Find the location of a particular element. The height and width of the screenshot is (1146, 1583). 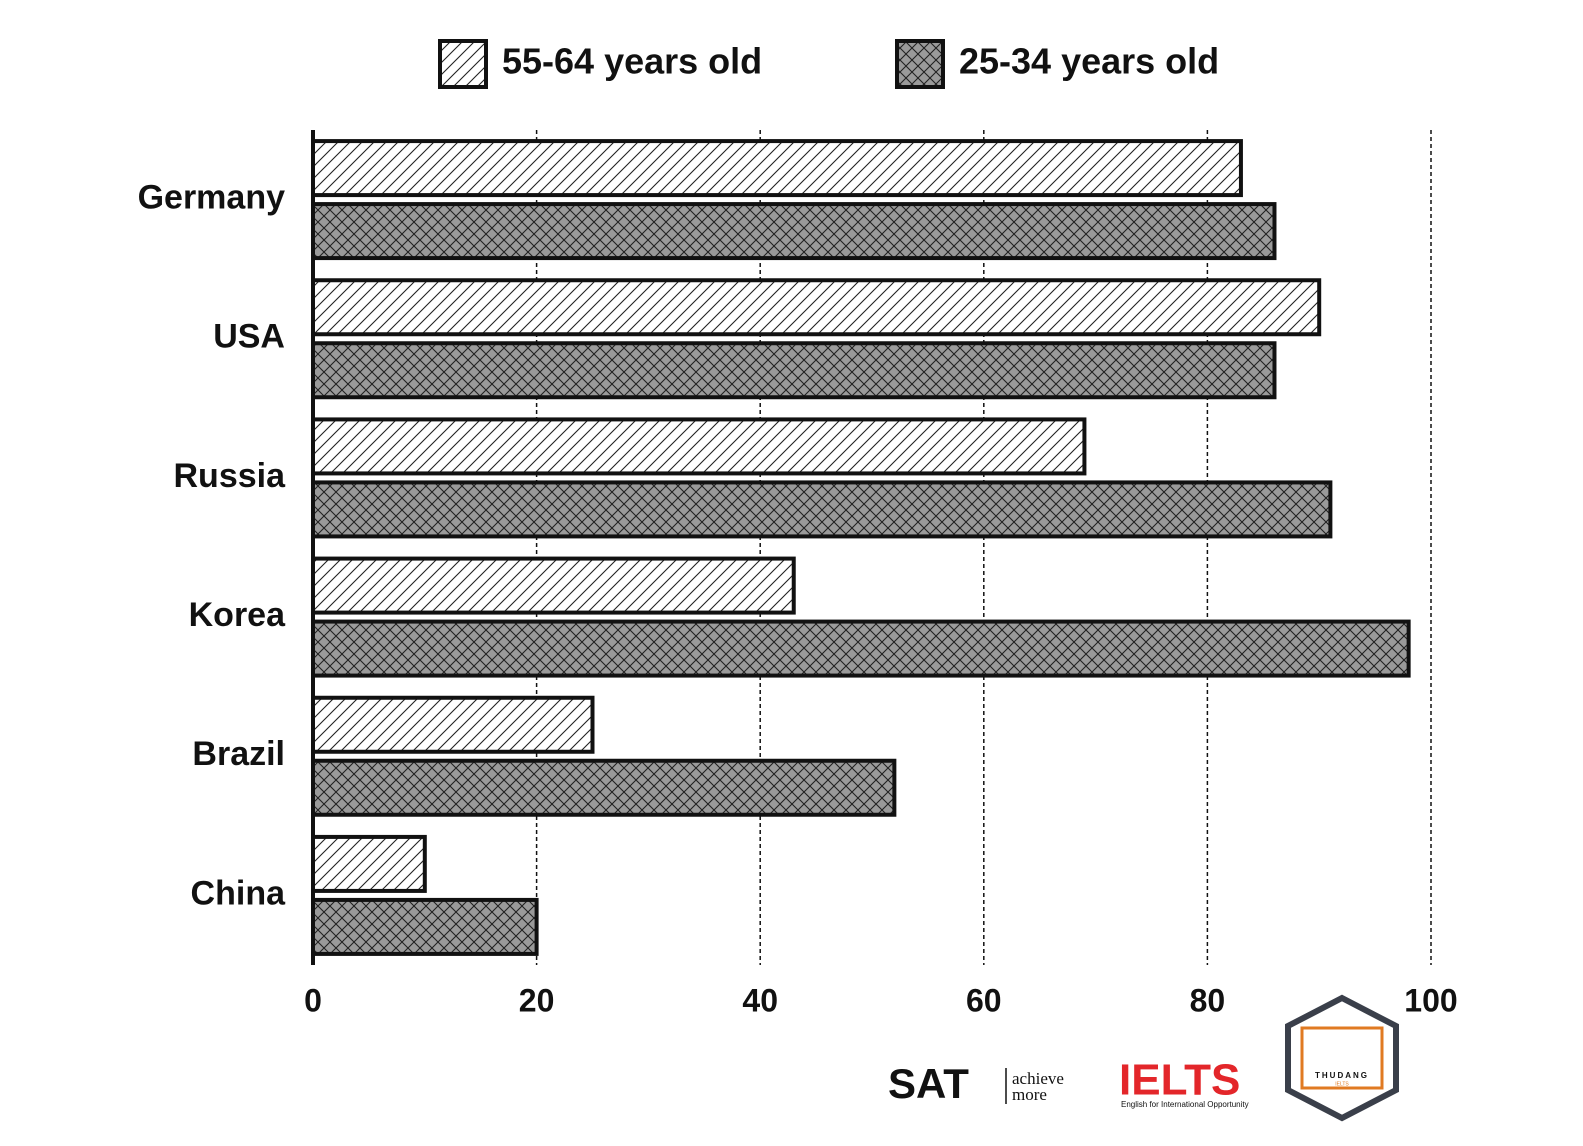

ielts-tagline: English for International Opportunity is located at coordinates (1185, 1104).